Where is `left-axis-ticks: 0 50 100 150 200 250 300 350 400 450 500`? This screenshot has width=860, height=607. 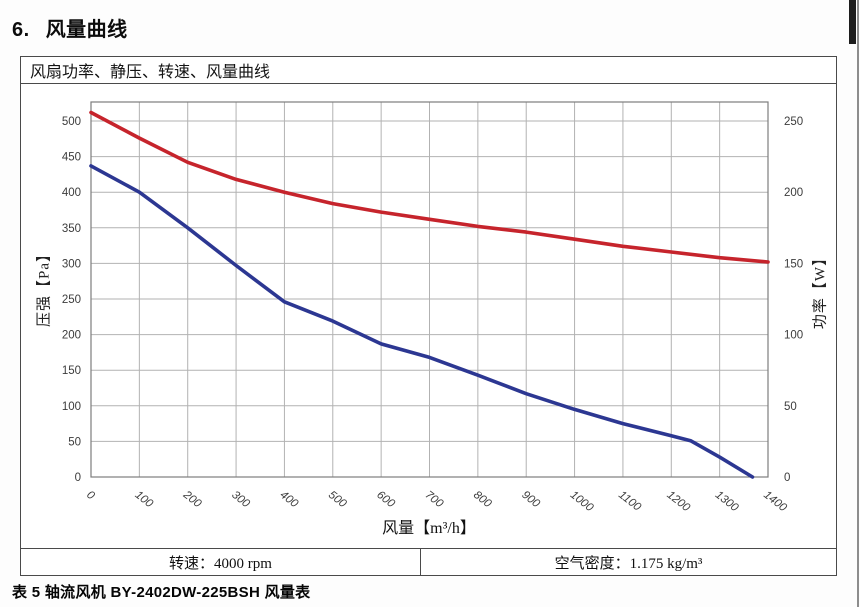
left-axis-ticks: 0 50 100 150 200 250 300 350 400 450 500 is located at coordinates (71, 300).